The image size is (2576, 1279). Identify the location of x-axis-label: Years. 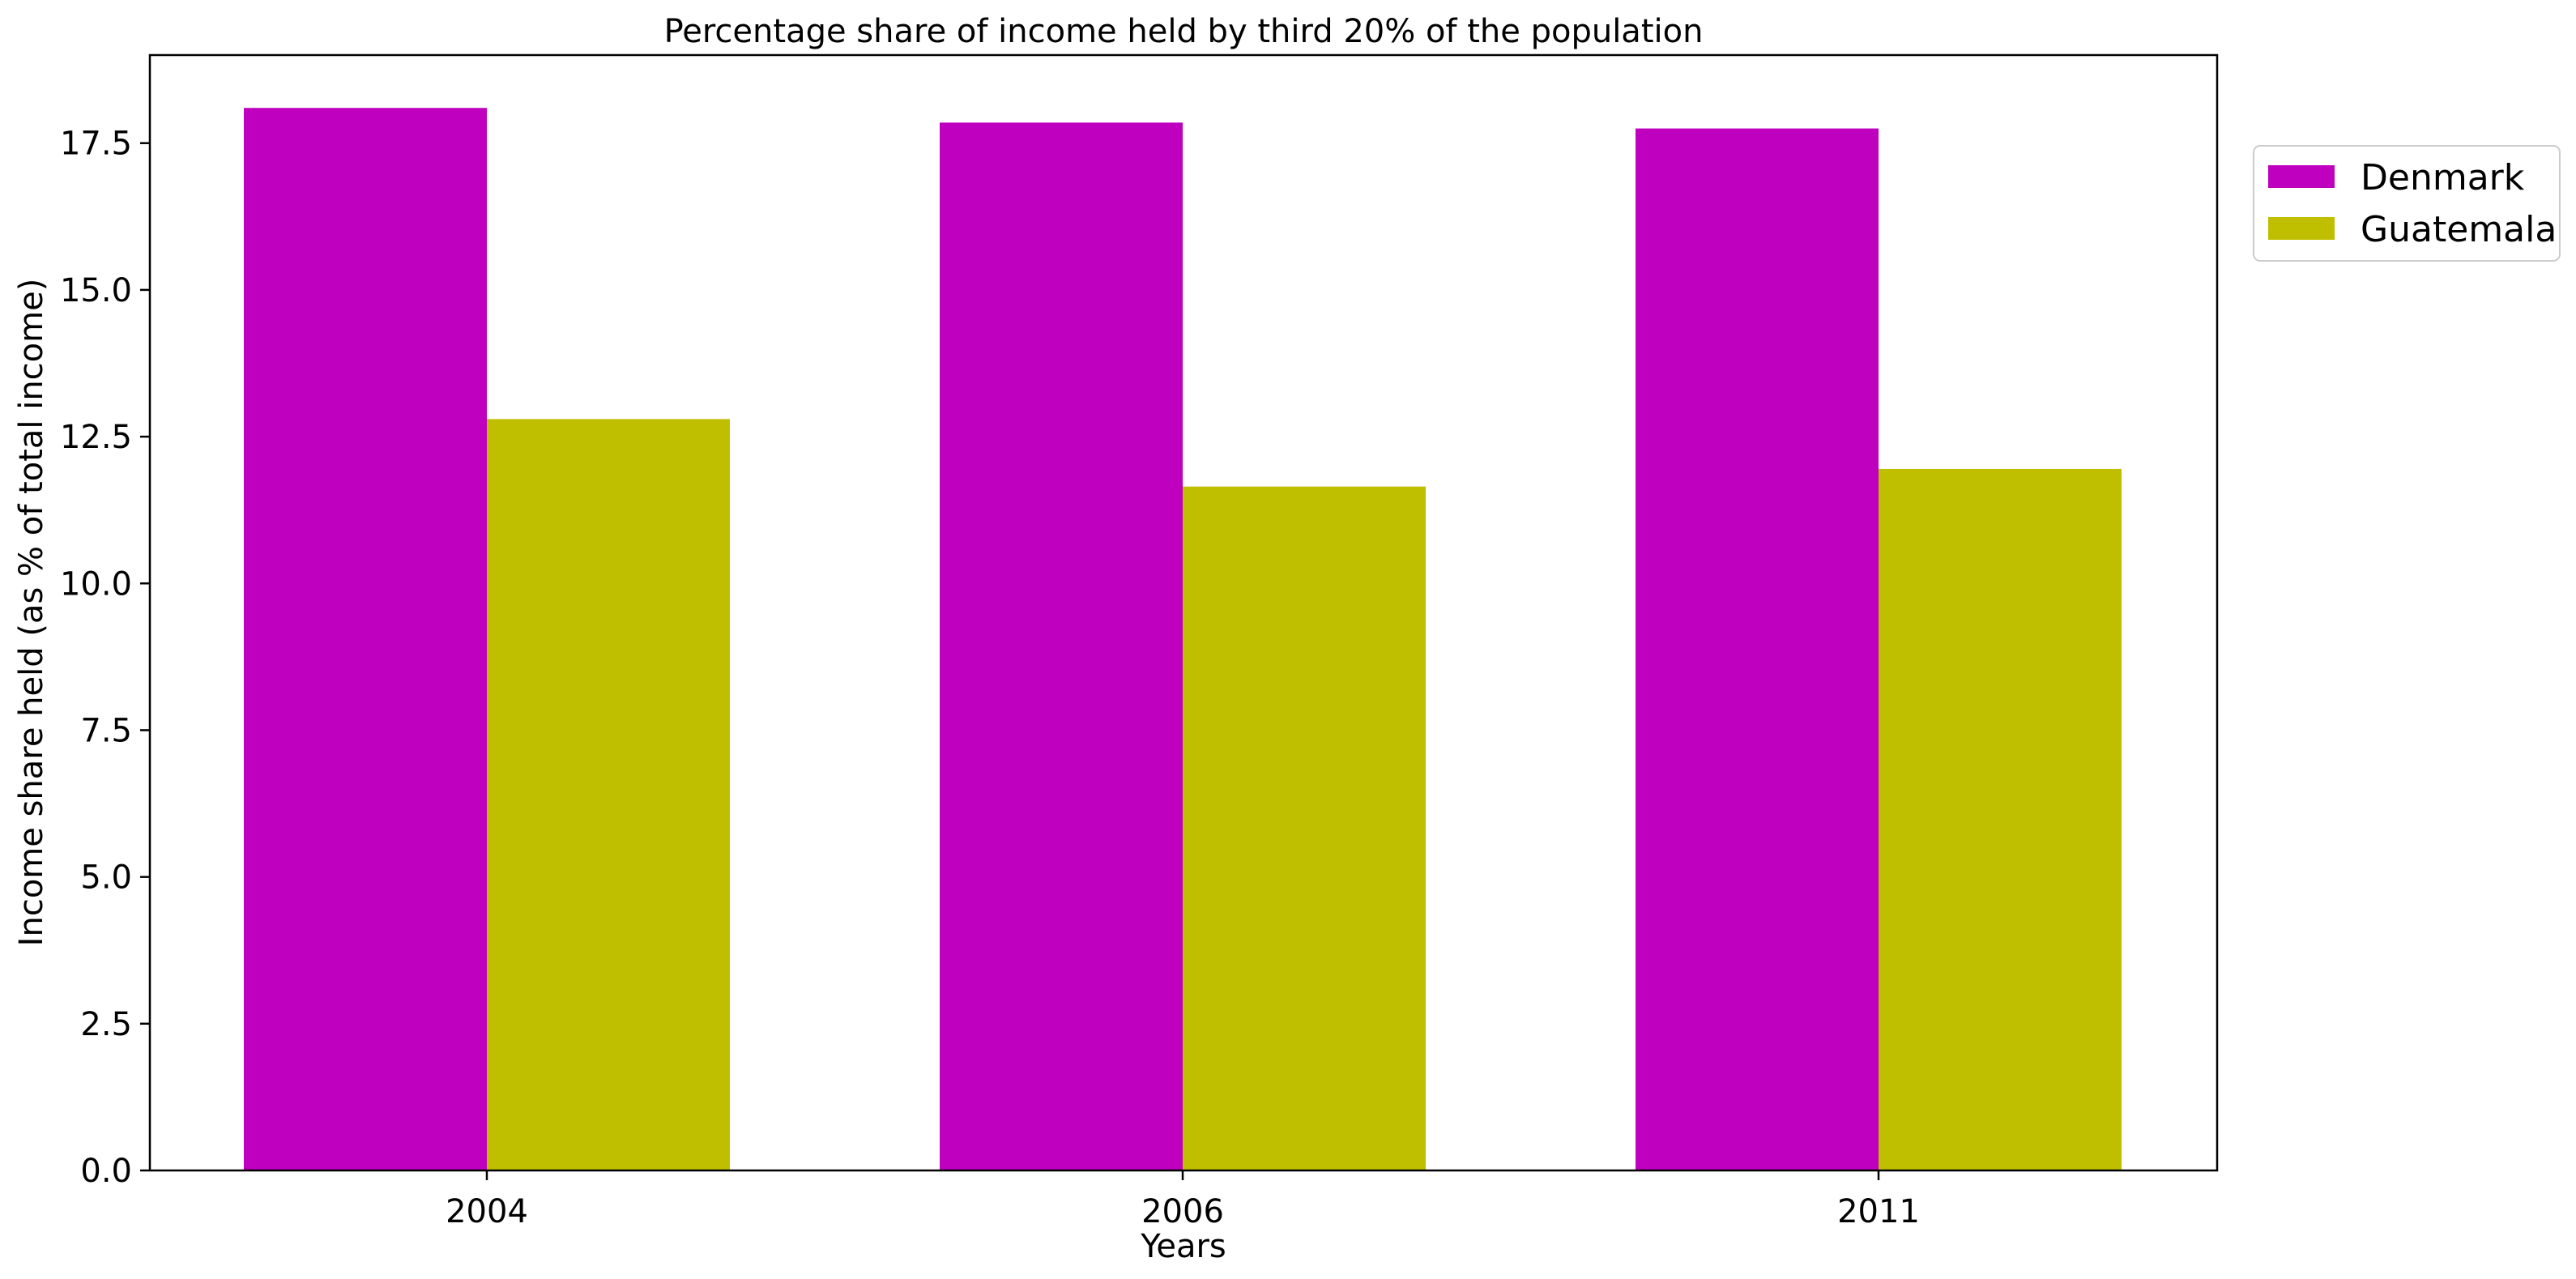
(1183, 1246).